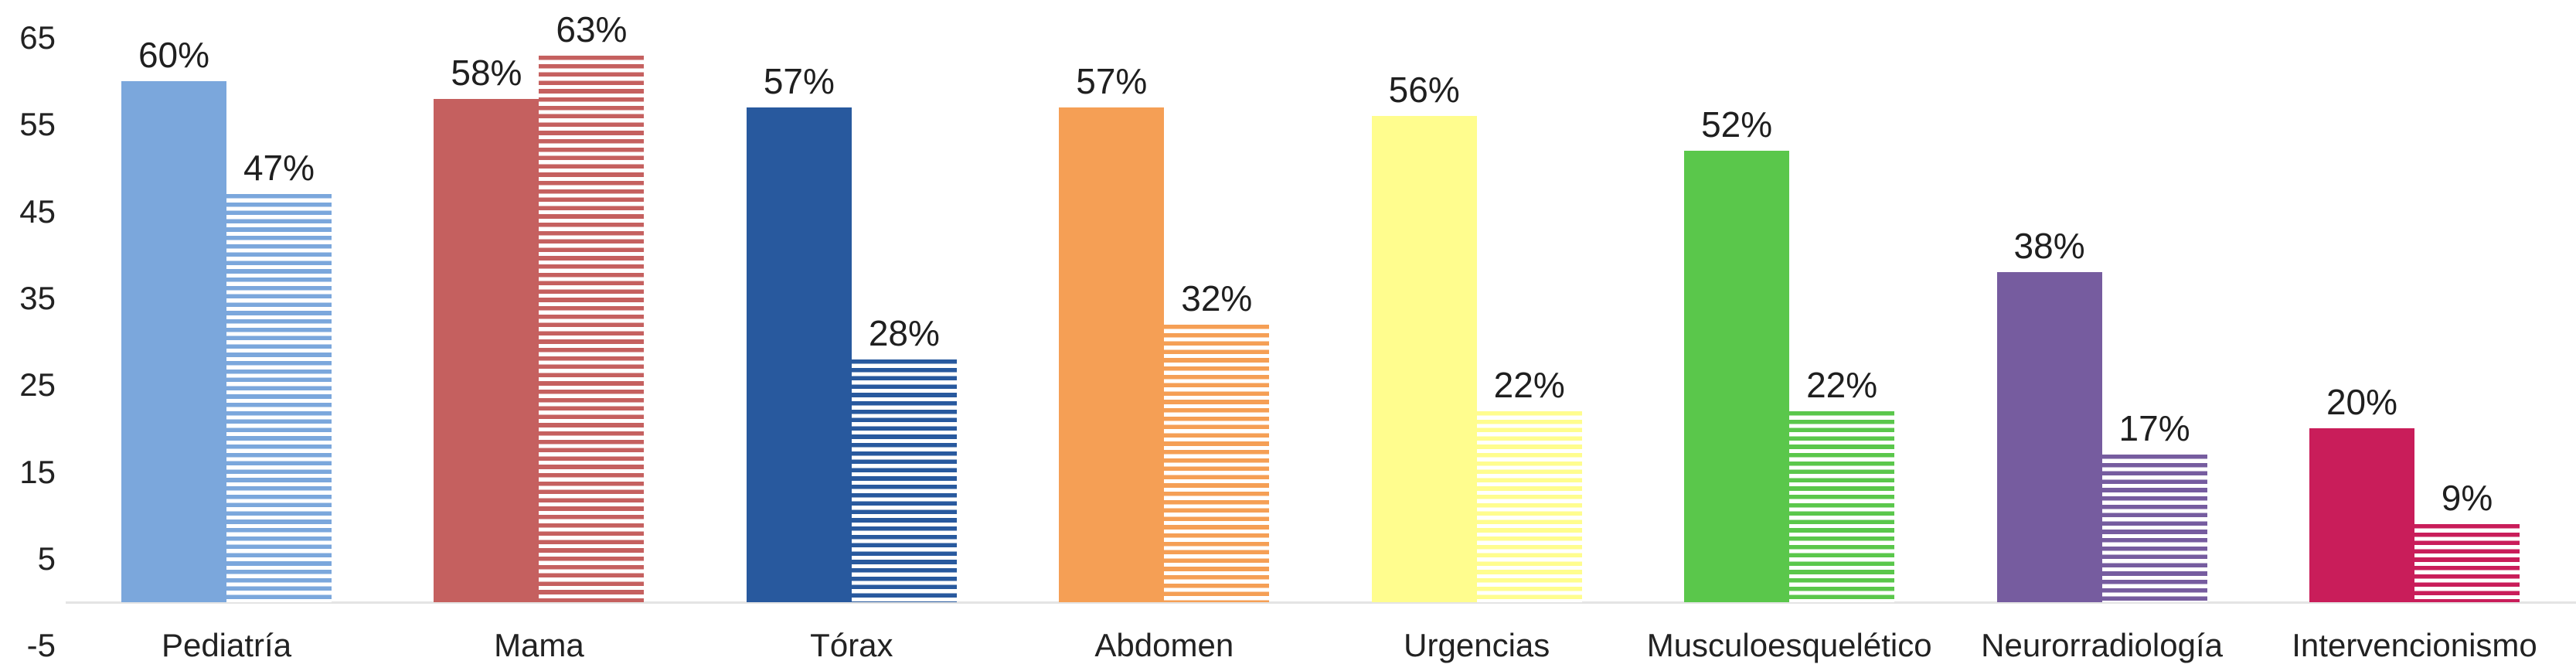 The image size is (2576, 671). What do you see at coordinates (852, 645) in the screenshot?
I see `x-axis-category-label: Tórax` at bounding box center [852, 645].